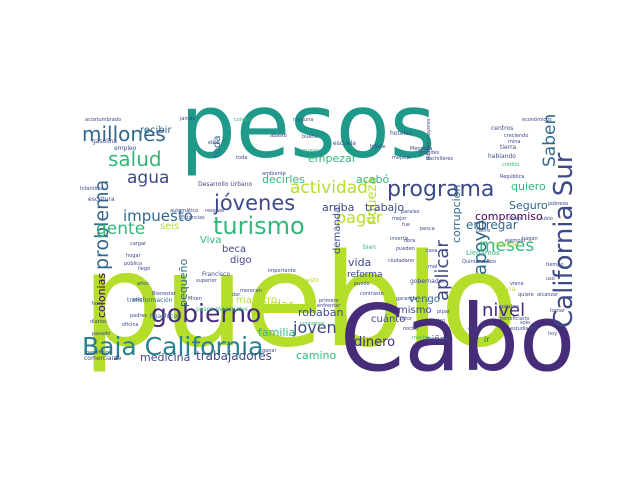 The width and height of the screenshot is (640, 480). What do you see at coordinates (440, 321) in the screenshot?
I see `word-126: piso` at bounding box center [440, 321].